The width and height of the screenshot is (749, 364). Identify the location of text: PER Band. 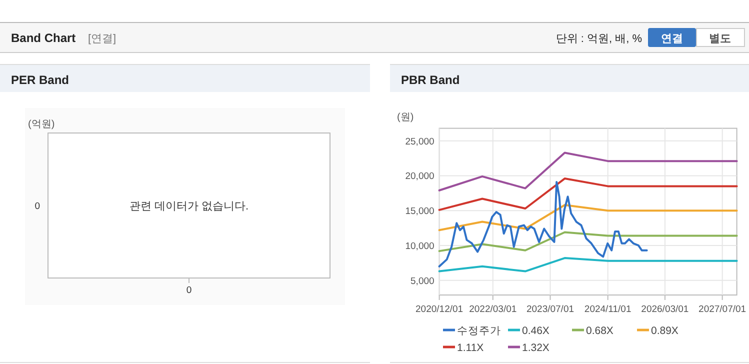
(40, 80).